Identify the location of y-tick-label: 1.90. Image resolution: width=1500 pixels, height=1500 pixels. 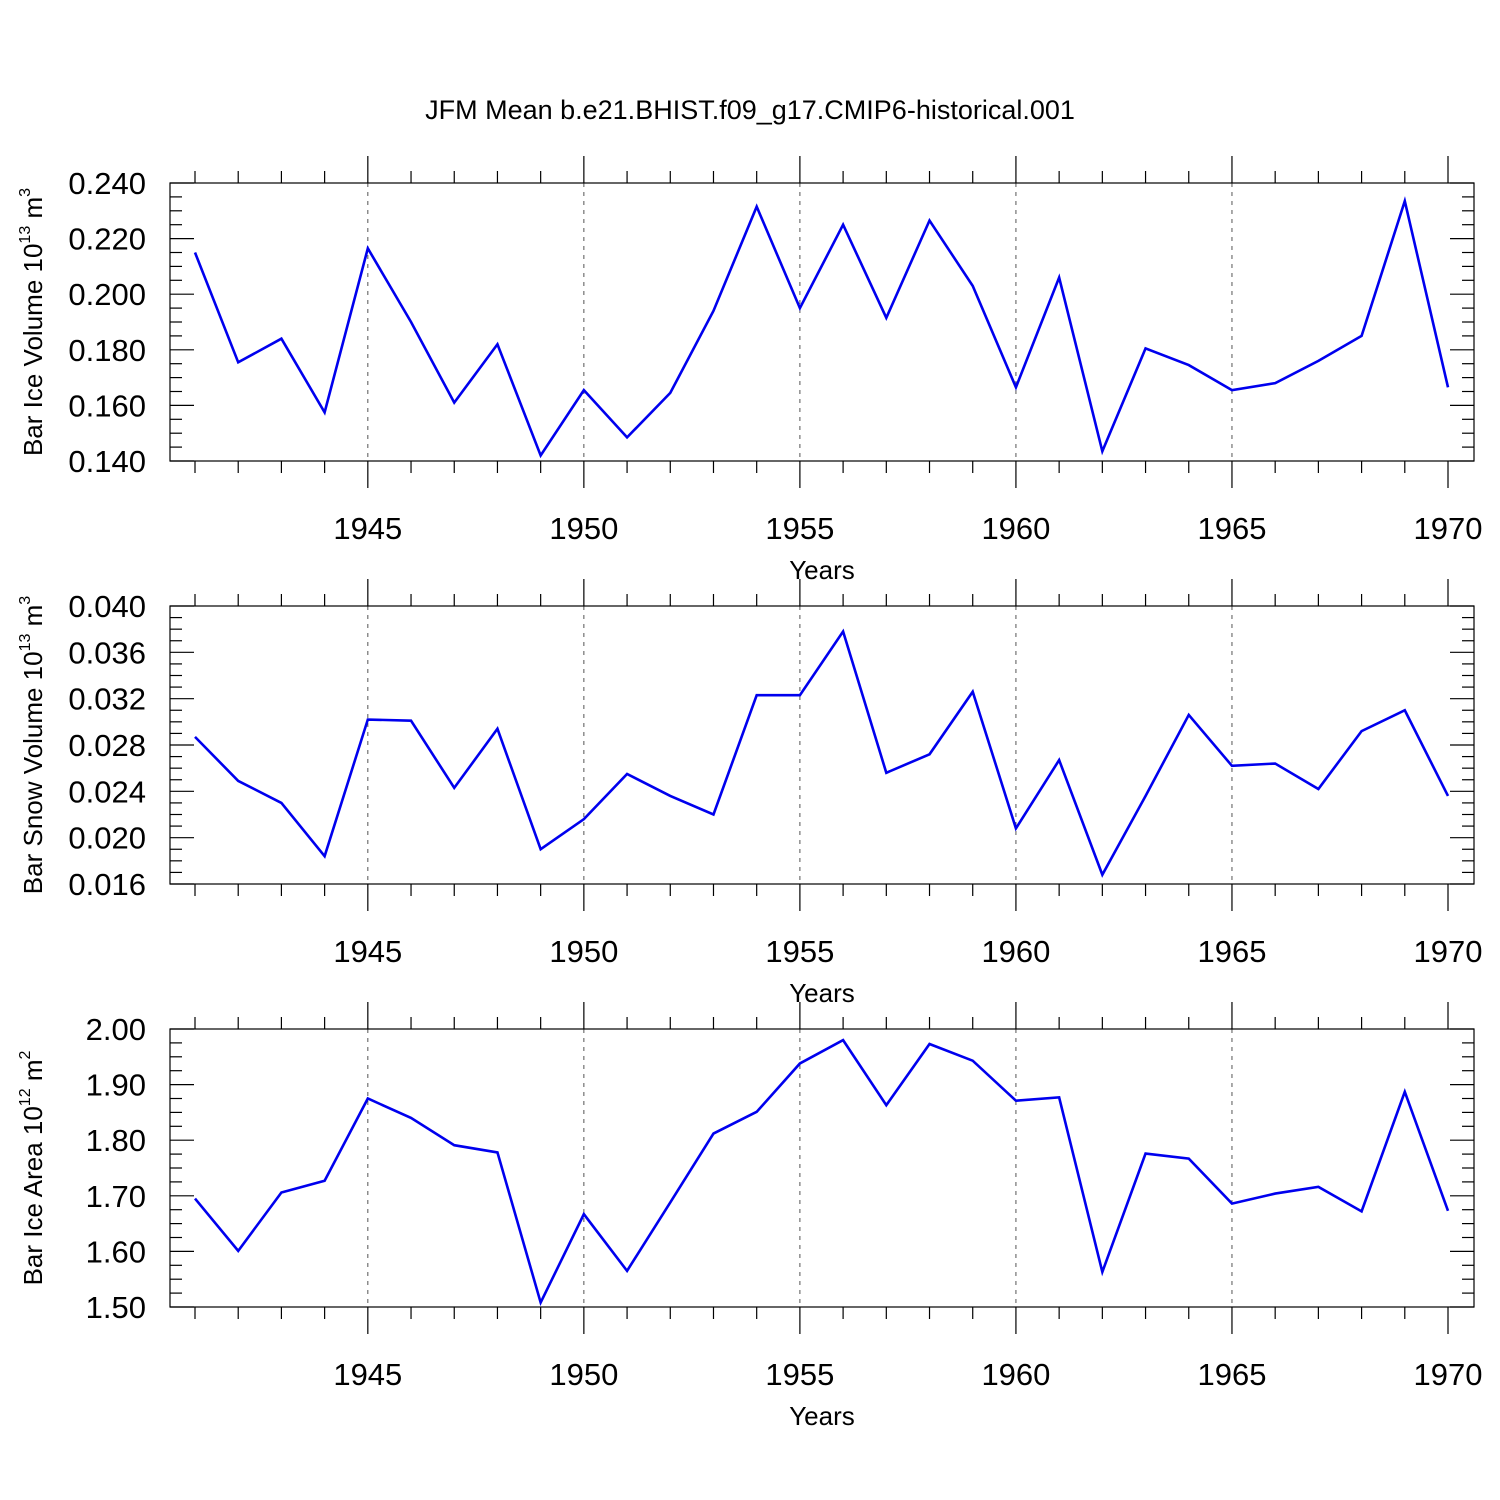
(116, 1085).